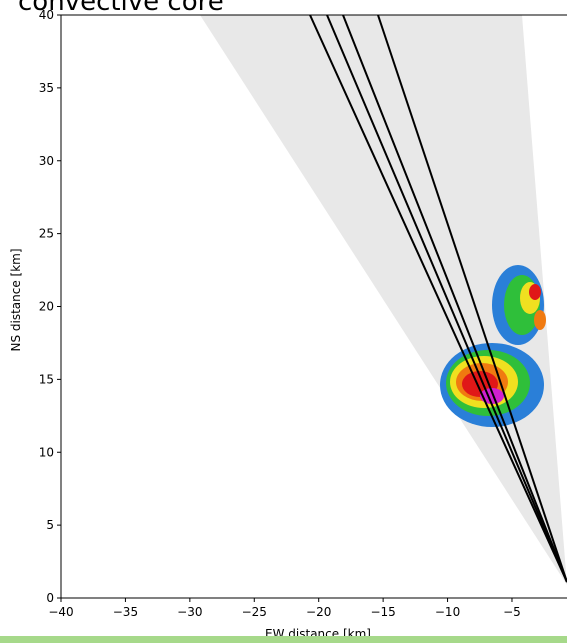  I want to click on x-tick-label: −25, so click(254, 612).